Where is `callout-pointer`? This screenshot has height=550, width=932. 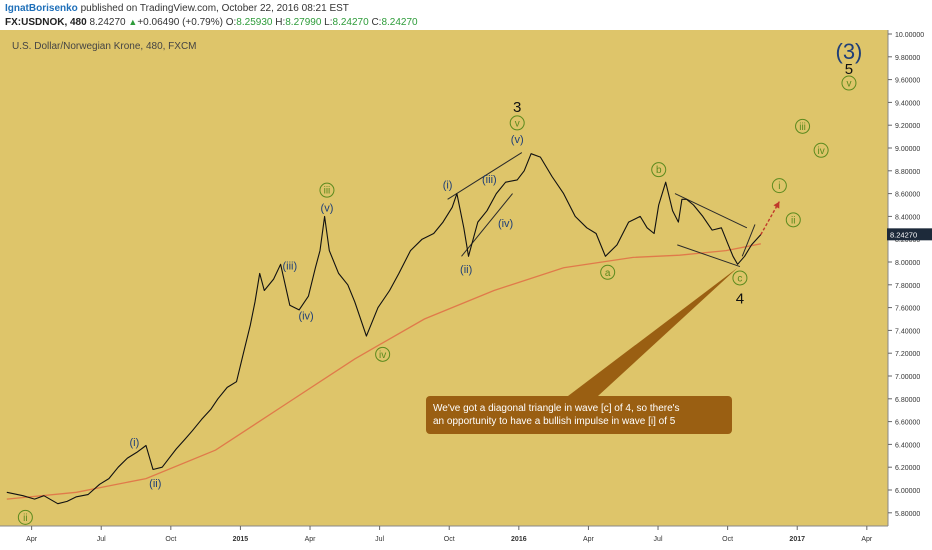
callout-pointer is located at coordinates (653, 331).